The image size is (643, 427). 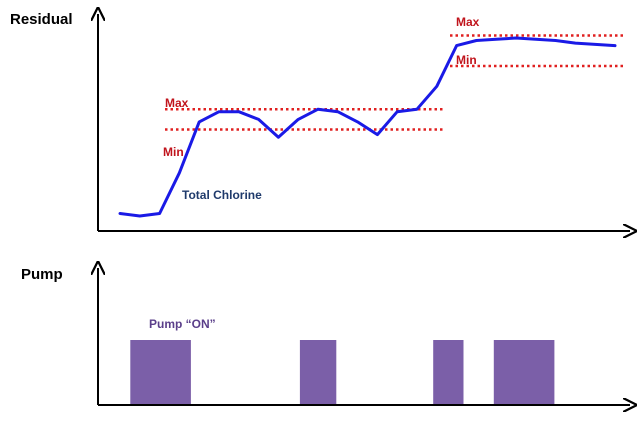 I want to click on min-limit-label-segment_2: Min, so click(x=466, y=60).